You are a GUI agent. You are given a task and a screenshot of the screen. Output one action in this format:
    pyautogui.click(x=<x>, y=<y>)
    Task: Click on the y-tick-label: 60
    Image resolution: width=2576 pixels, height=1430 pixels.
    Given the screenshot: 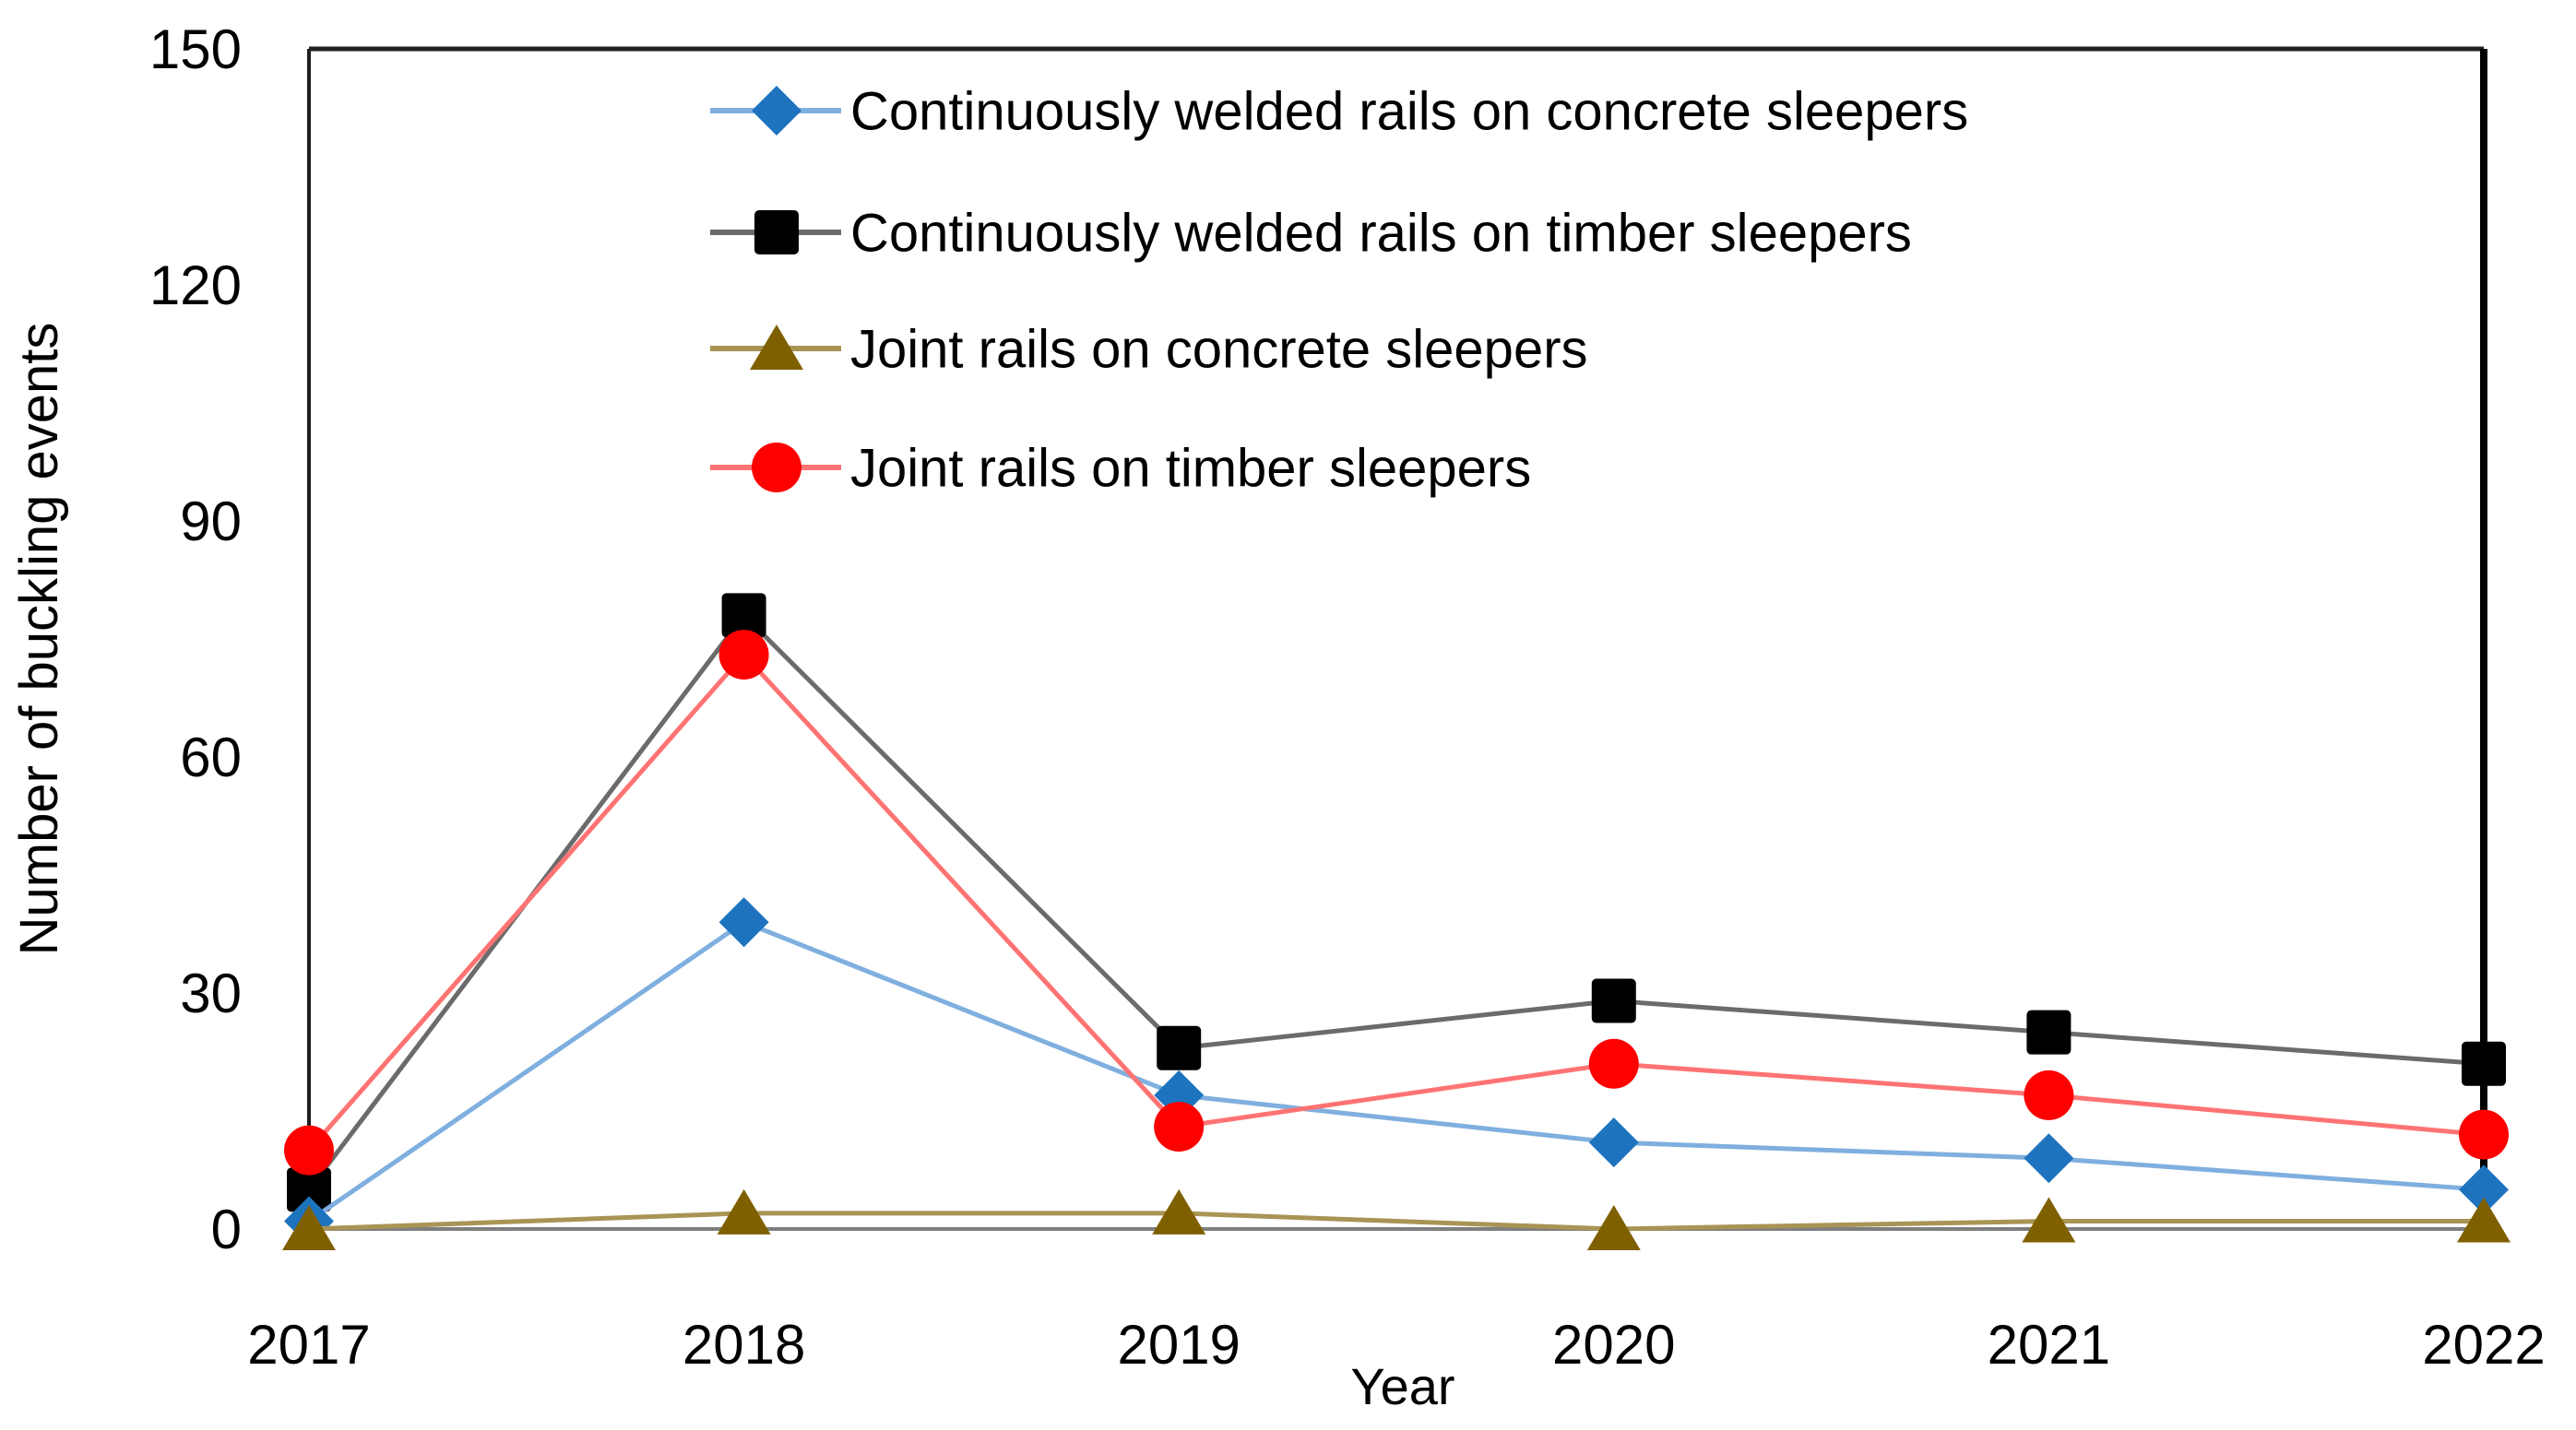 What is the action you would take?
    pyautogui.click(x=211, y=757)
    